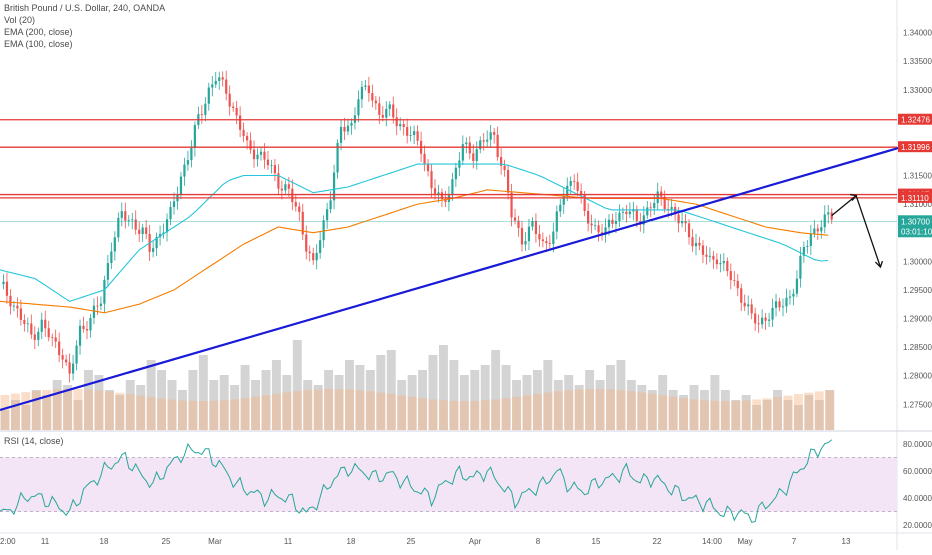  I want to click on time-tick-label: Mar, so click(215, 541).